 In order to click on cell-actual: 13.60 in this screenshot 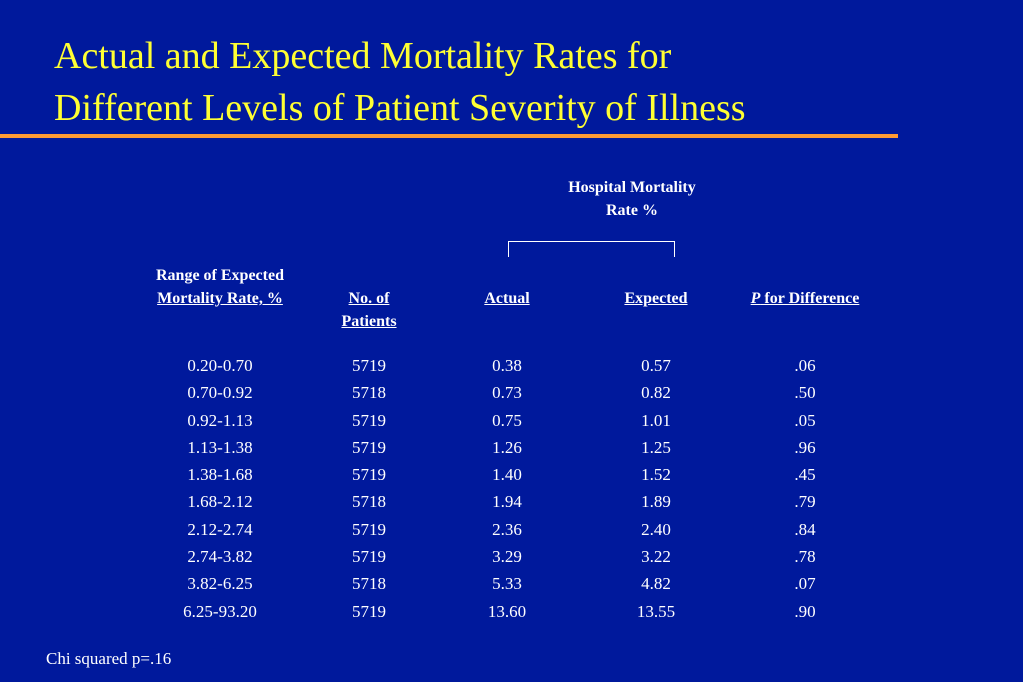, I will do `click(507, 611)`.